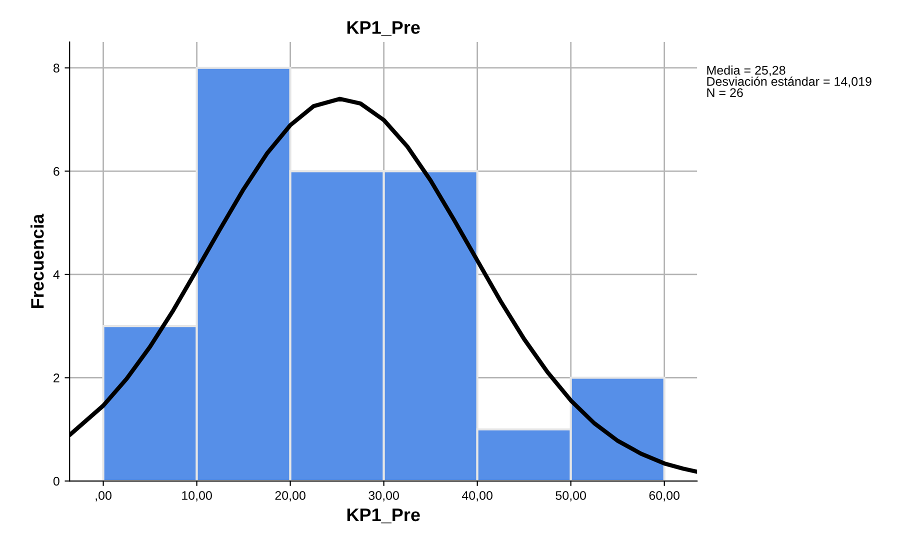  Describe the element at coordinates (57, 171) in the screenshot. I see `y-tick-label: 6` at that location.